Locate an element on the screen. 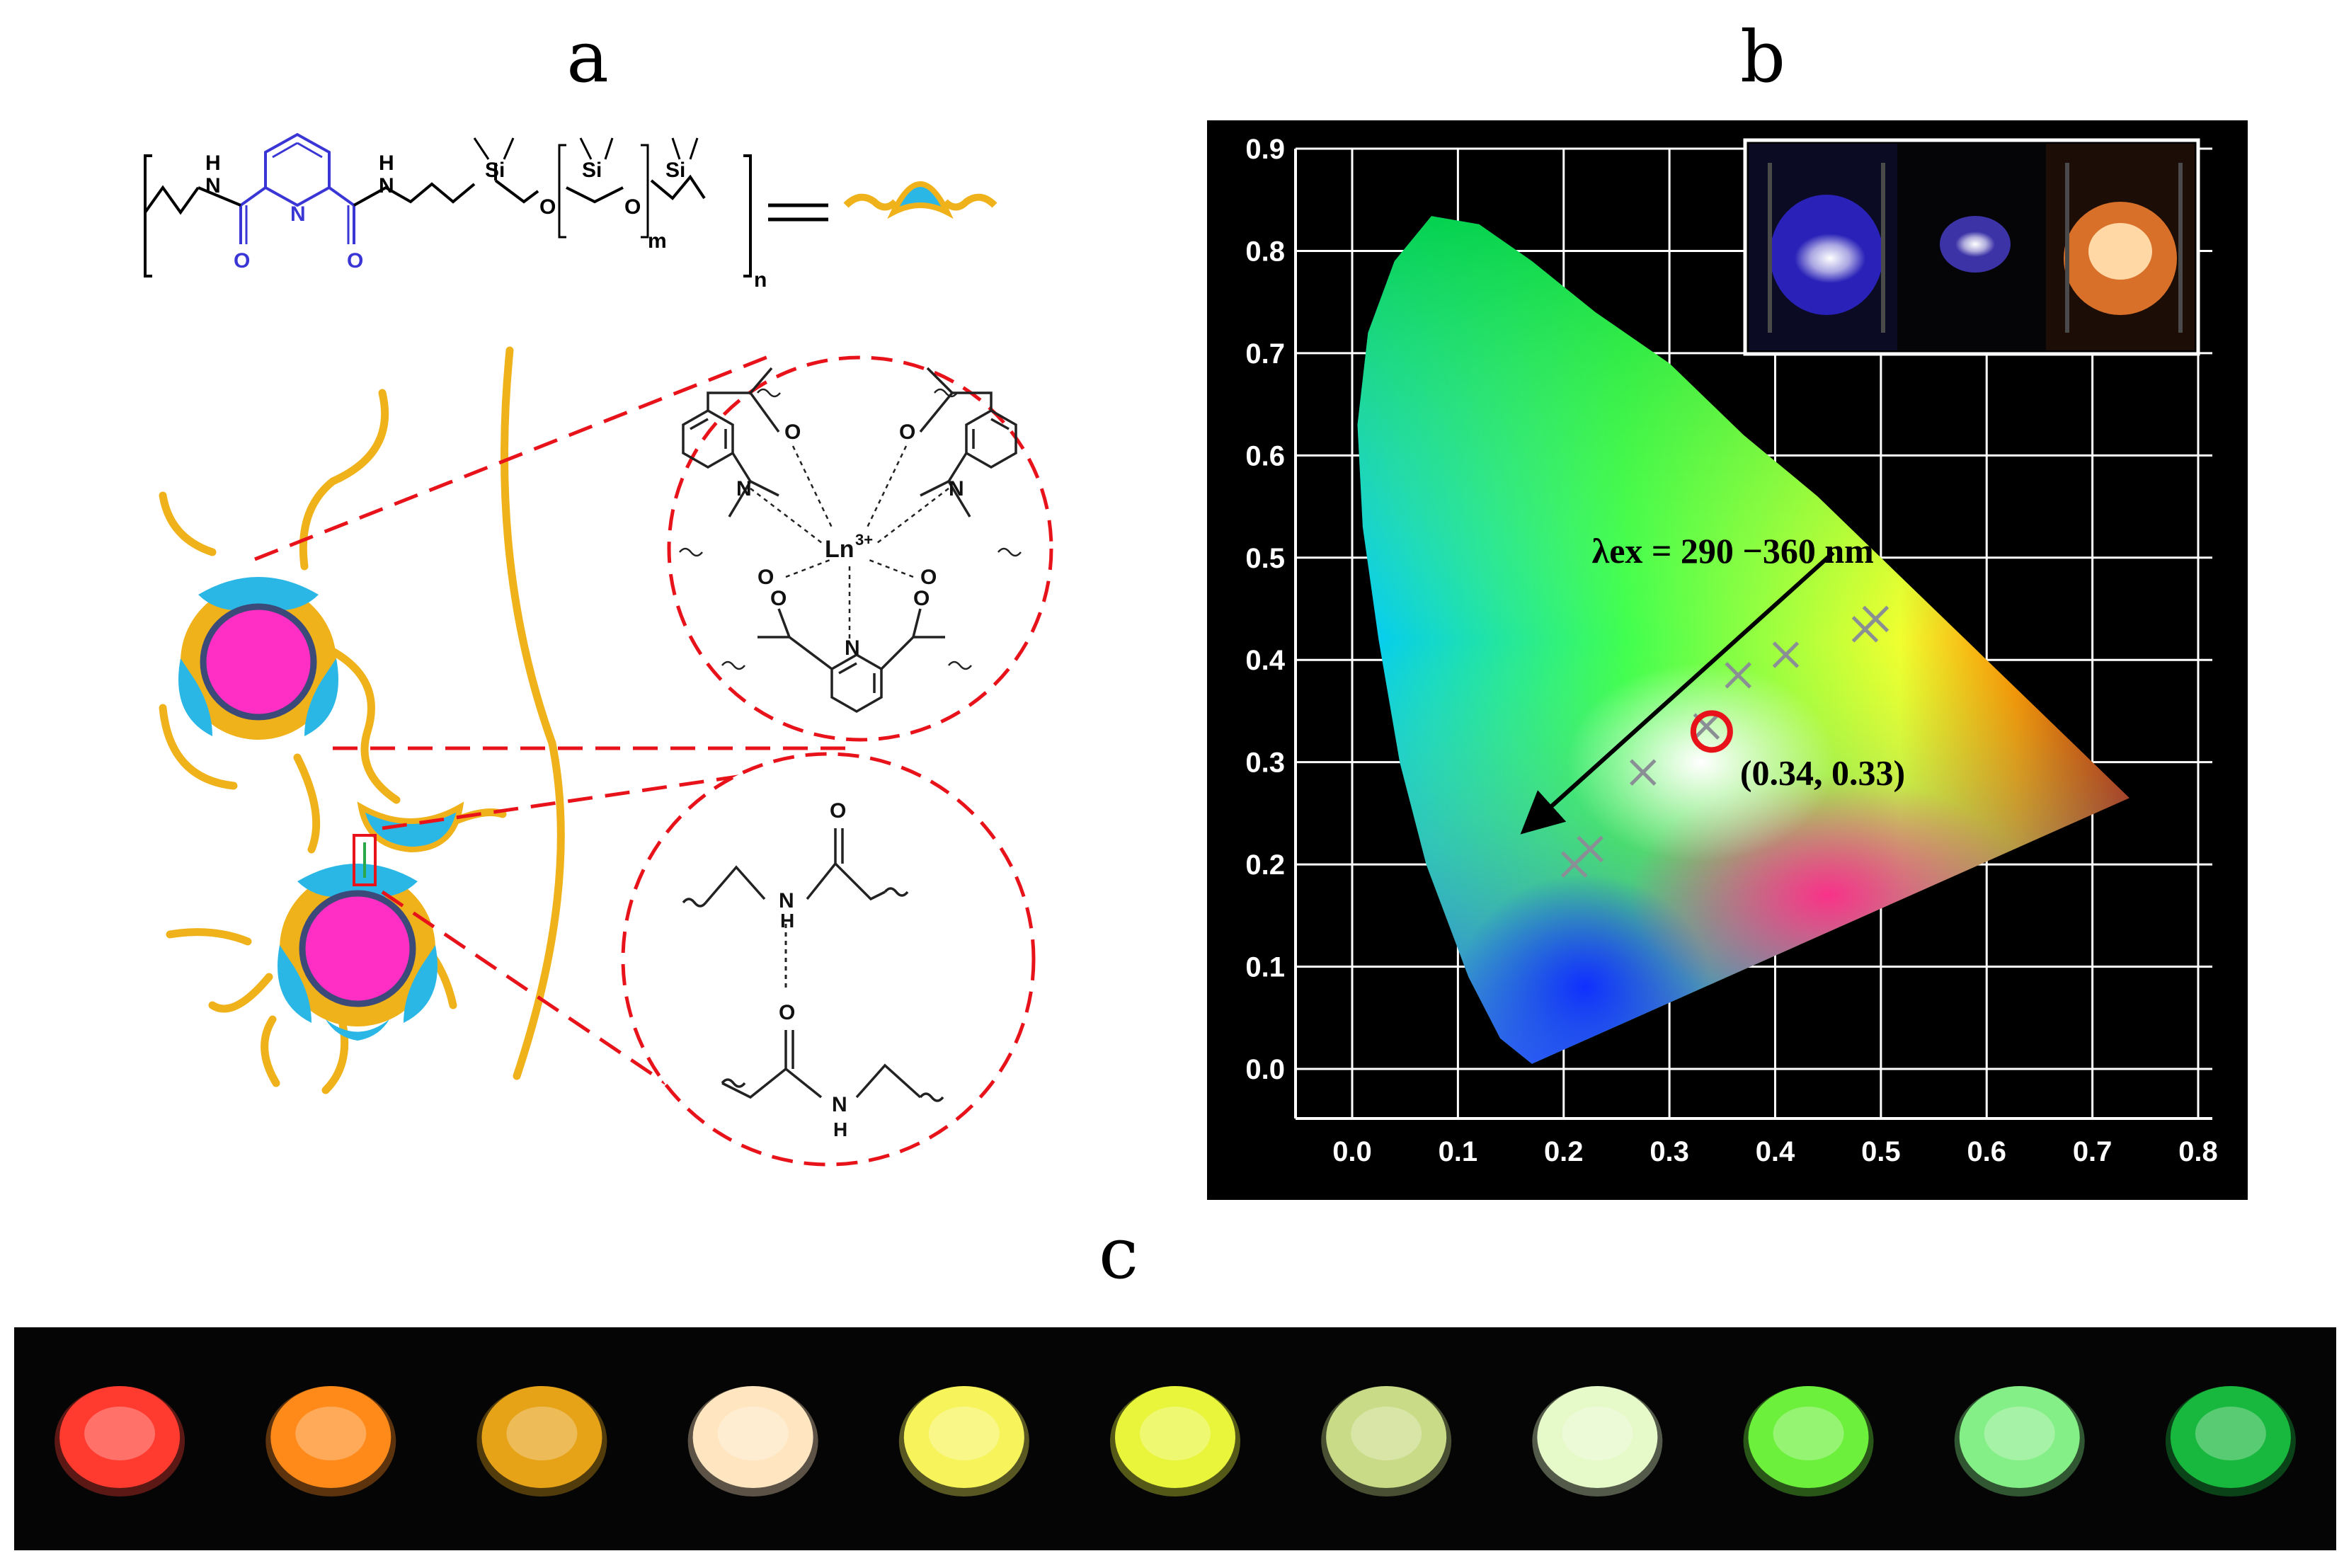 The image size is (2344, 1568). excitation-arrow is located at coordinates (1677, 693).